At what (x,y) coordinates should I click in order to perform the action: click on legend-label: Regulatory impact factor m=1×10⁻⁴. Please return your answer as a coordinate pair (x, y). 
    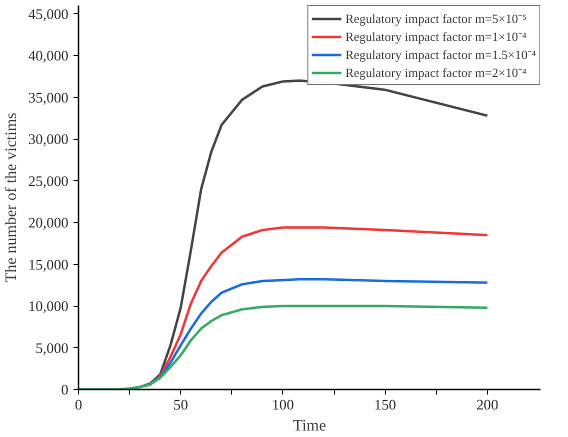
    Looking at the image, I should click on (436, 37).